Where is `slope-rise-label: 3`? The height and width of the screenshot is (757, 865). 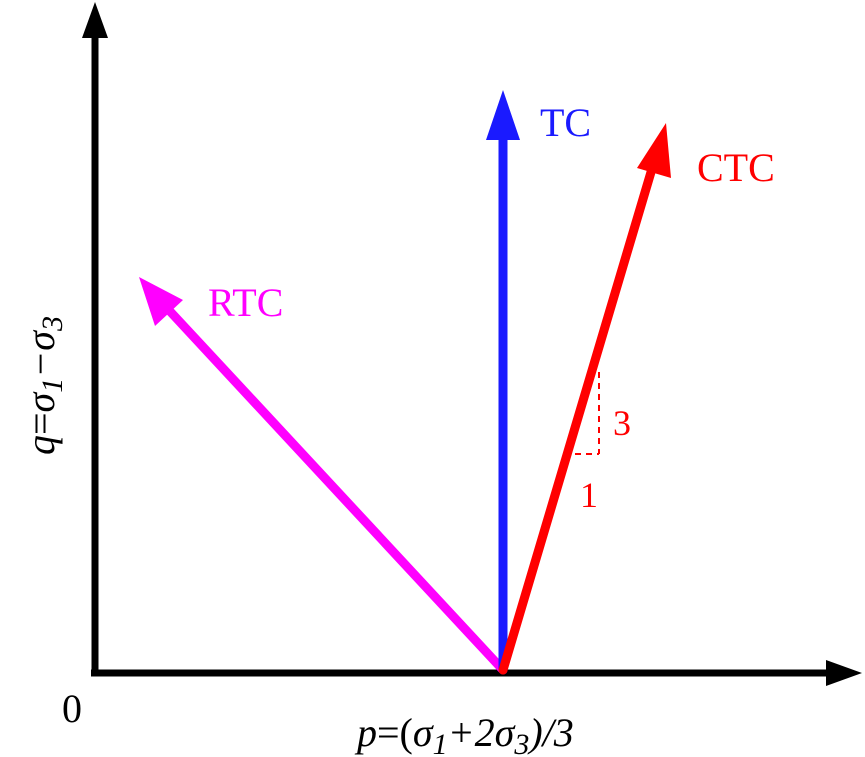 slope-rise-label: 3 is located at coordinates (622, 423).